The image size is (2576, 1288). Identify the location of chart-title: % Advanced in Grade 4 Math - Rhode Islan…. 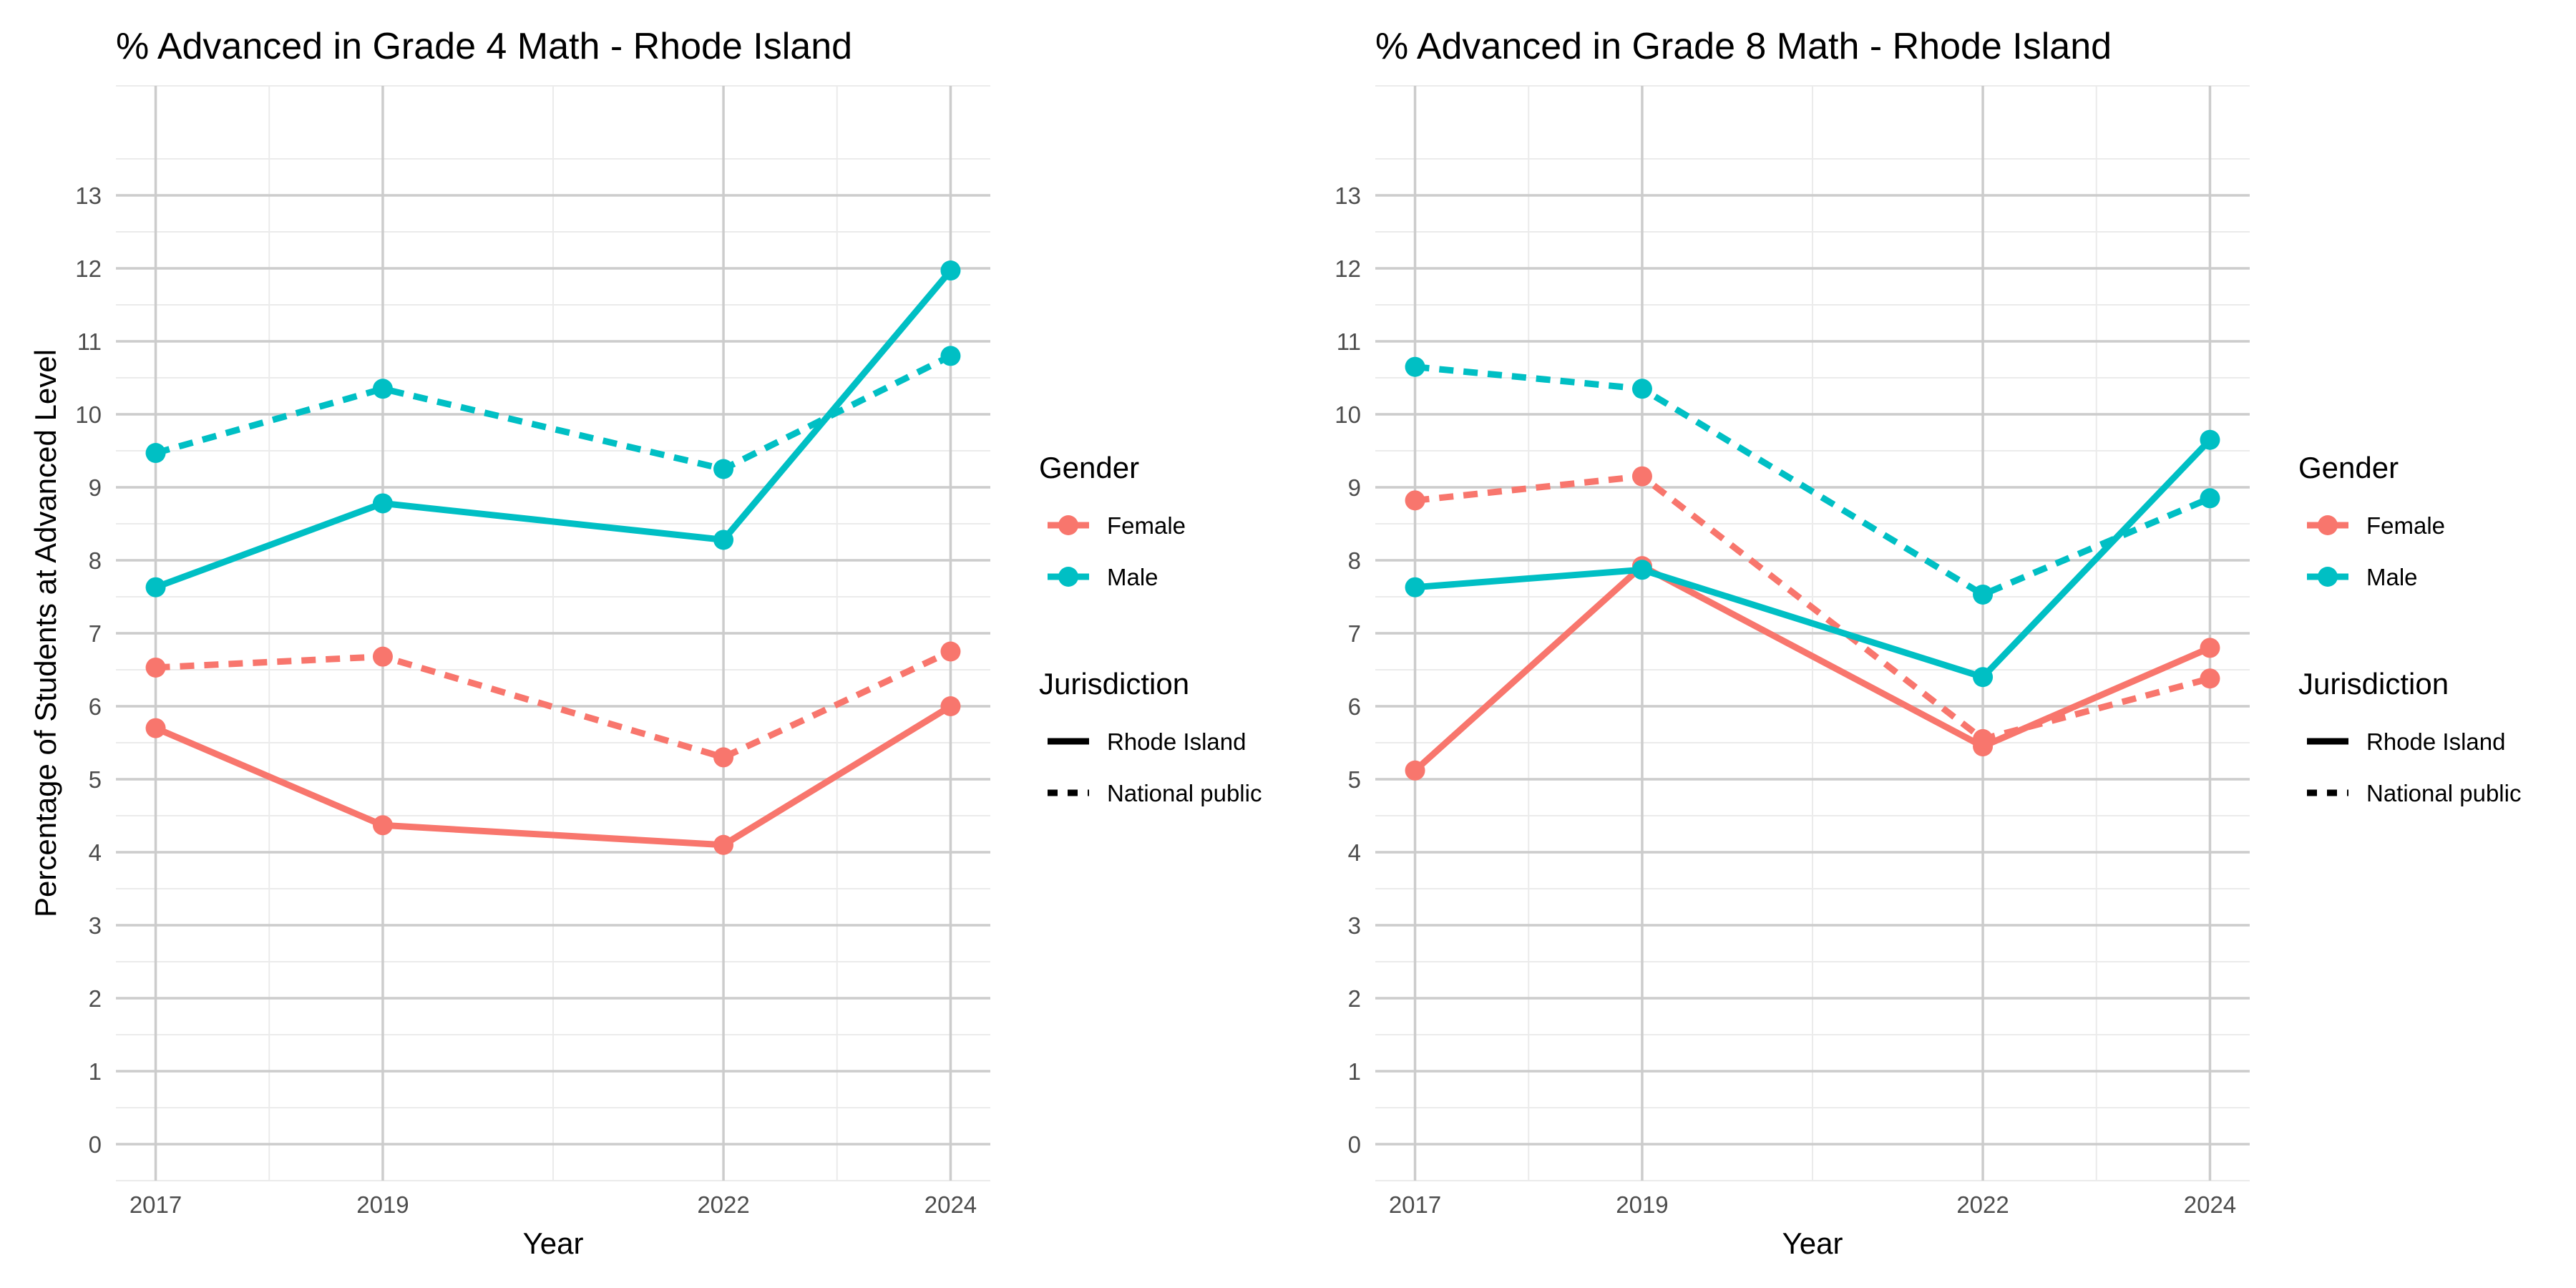
(484, 46).